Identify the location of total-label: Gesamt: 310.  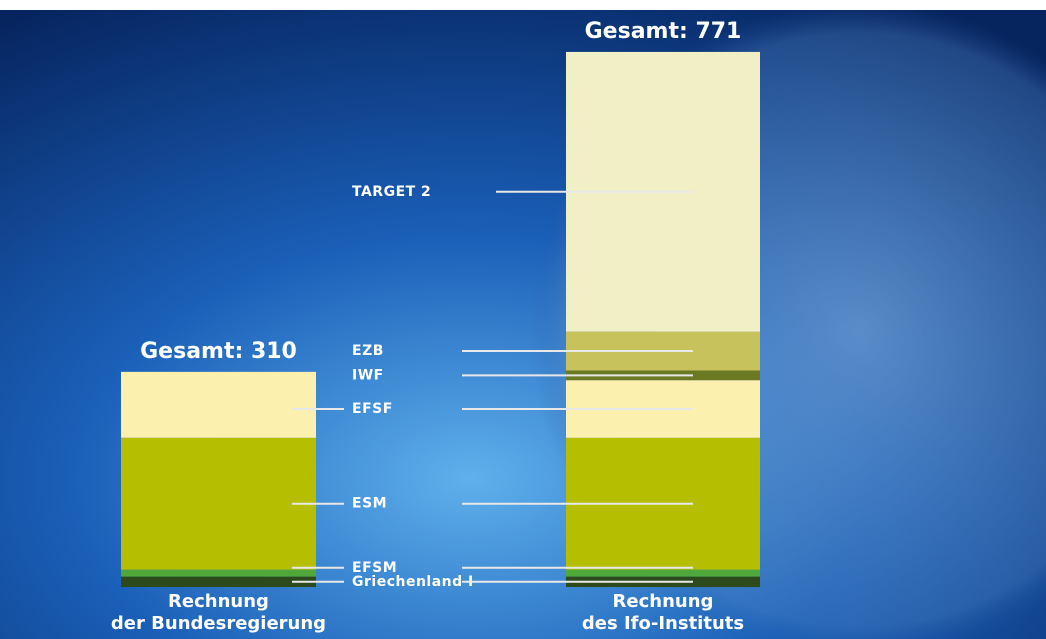
(218, 351).